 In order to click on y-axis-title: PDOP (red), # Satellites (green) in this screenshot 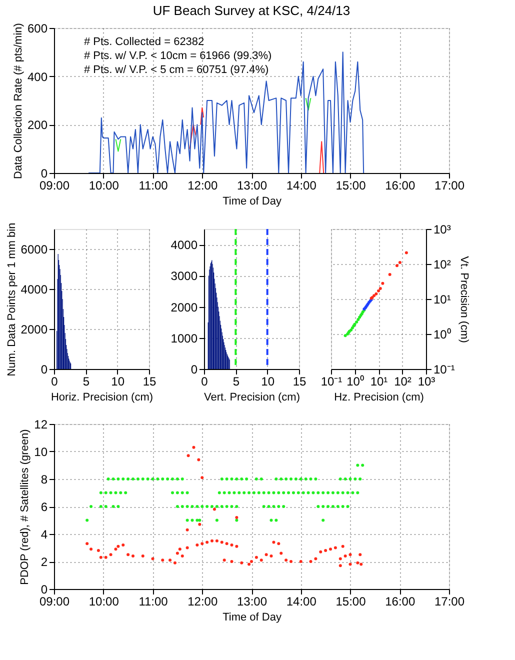, I will do `click(25, 507)`.